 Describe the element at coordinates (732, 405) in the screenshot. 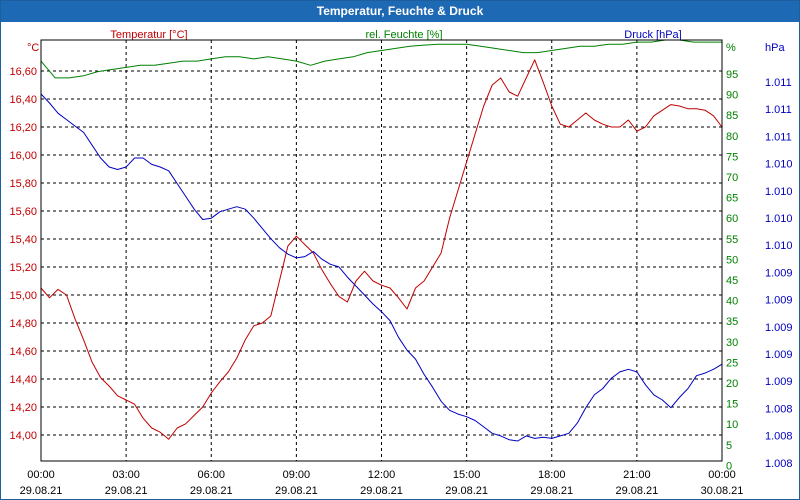

I see `humidity-tick-label: 15` at that location.